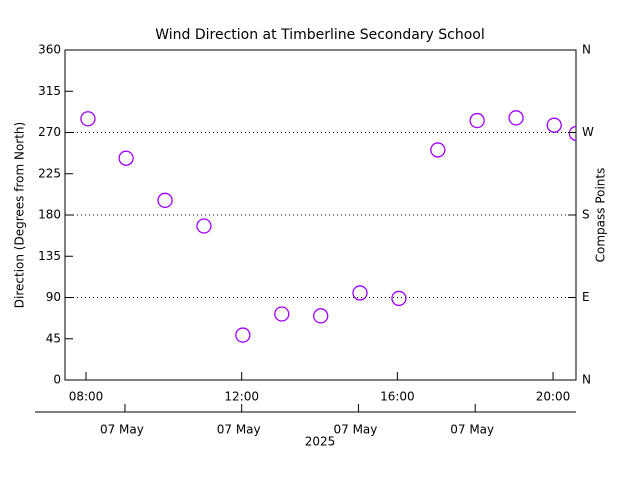 Image resolution: width=640 pixels, height=480 pixels. What do you see at coordinates (588, 132) in the screenshot?
I see `y2-tick-label: W` at bounding box center [588, 132].